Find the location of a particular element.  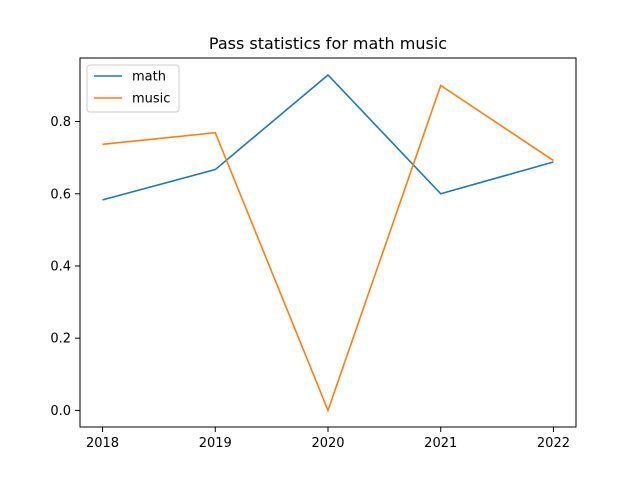

y-tick-label: 0.8 is located at coordinates (60, 122).